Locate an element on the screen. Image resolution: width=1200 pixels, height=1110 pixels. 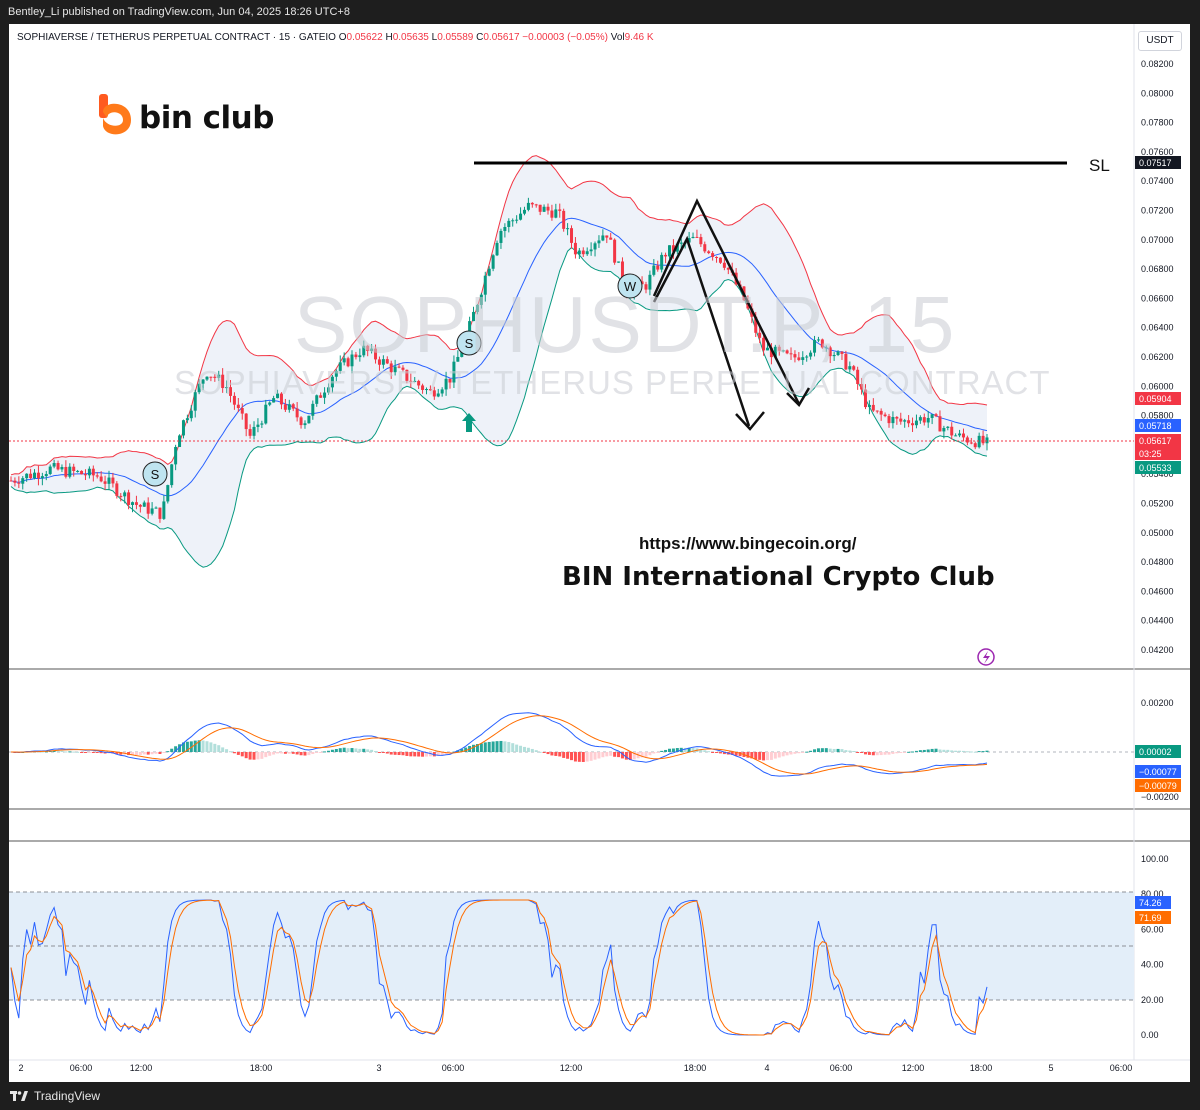
promo-title: BIN International Crypto Club is located at coordinates (778, 577).